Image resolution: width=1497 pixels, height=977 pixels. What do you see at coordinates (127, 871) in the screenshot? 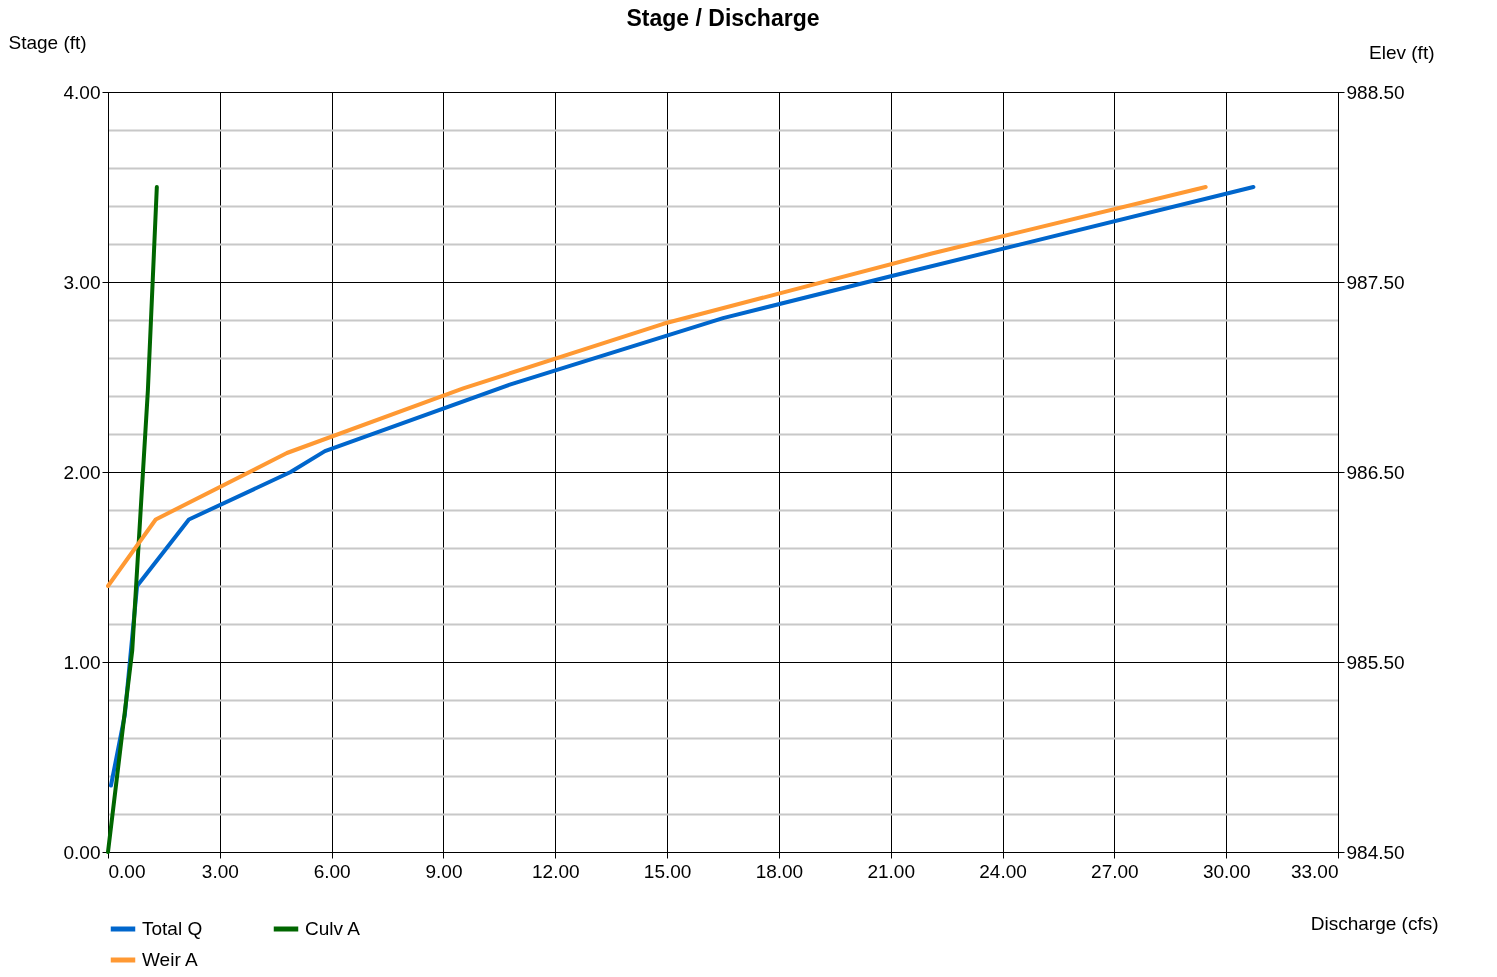
I see `x-tick-label: 0.00` at bounding box center [127, 871].